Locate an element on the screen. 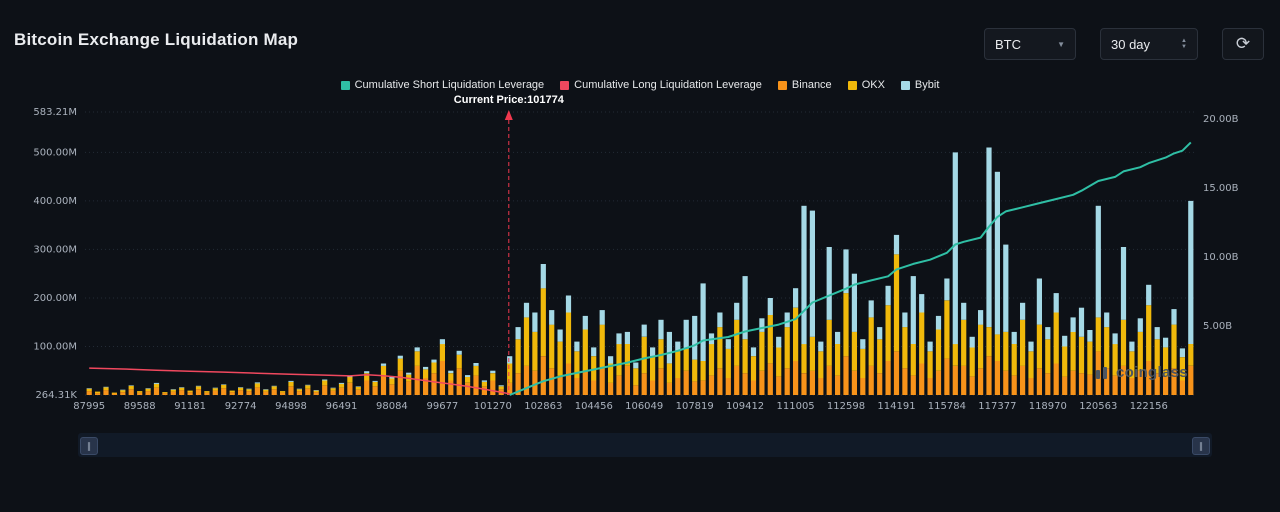 The image size is (1280, 512). legend-label: Cumulative Short Liquidation Leverage is located at coordinates (449, 85).